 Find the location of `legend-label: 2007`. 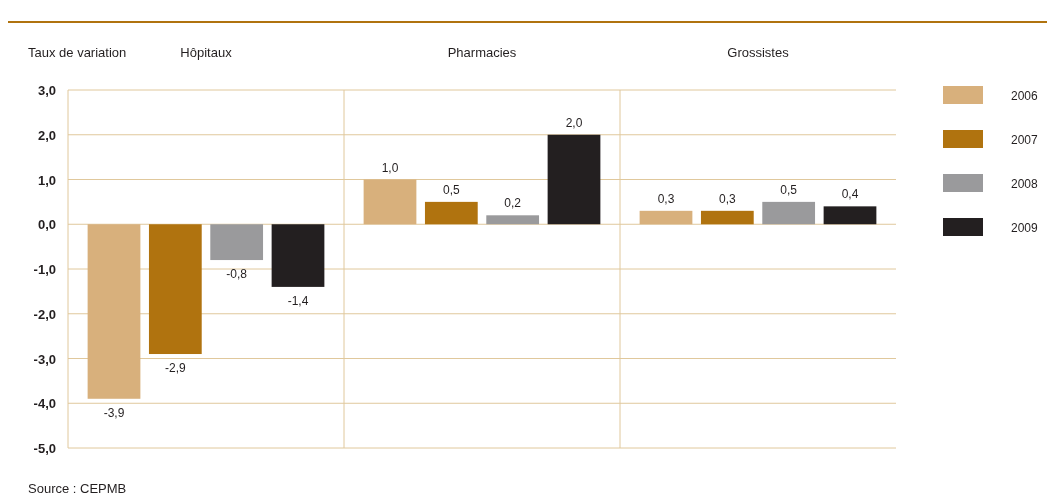

legend-label: 2007 is located at coordinates (1025, 140).